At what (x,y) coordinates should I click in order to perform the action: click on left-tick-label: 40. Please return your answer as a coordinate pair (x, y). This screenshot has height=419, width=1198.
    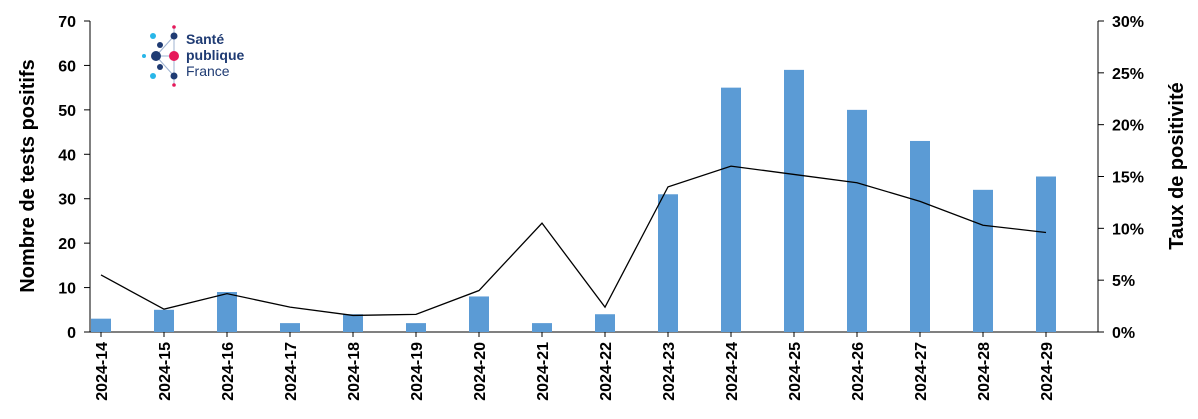
    Looking at the image, I should click on (67, 155).